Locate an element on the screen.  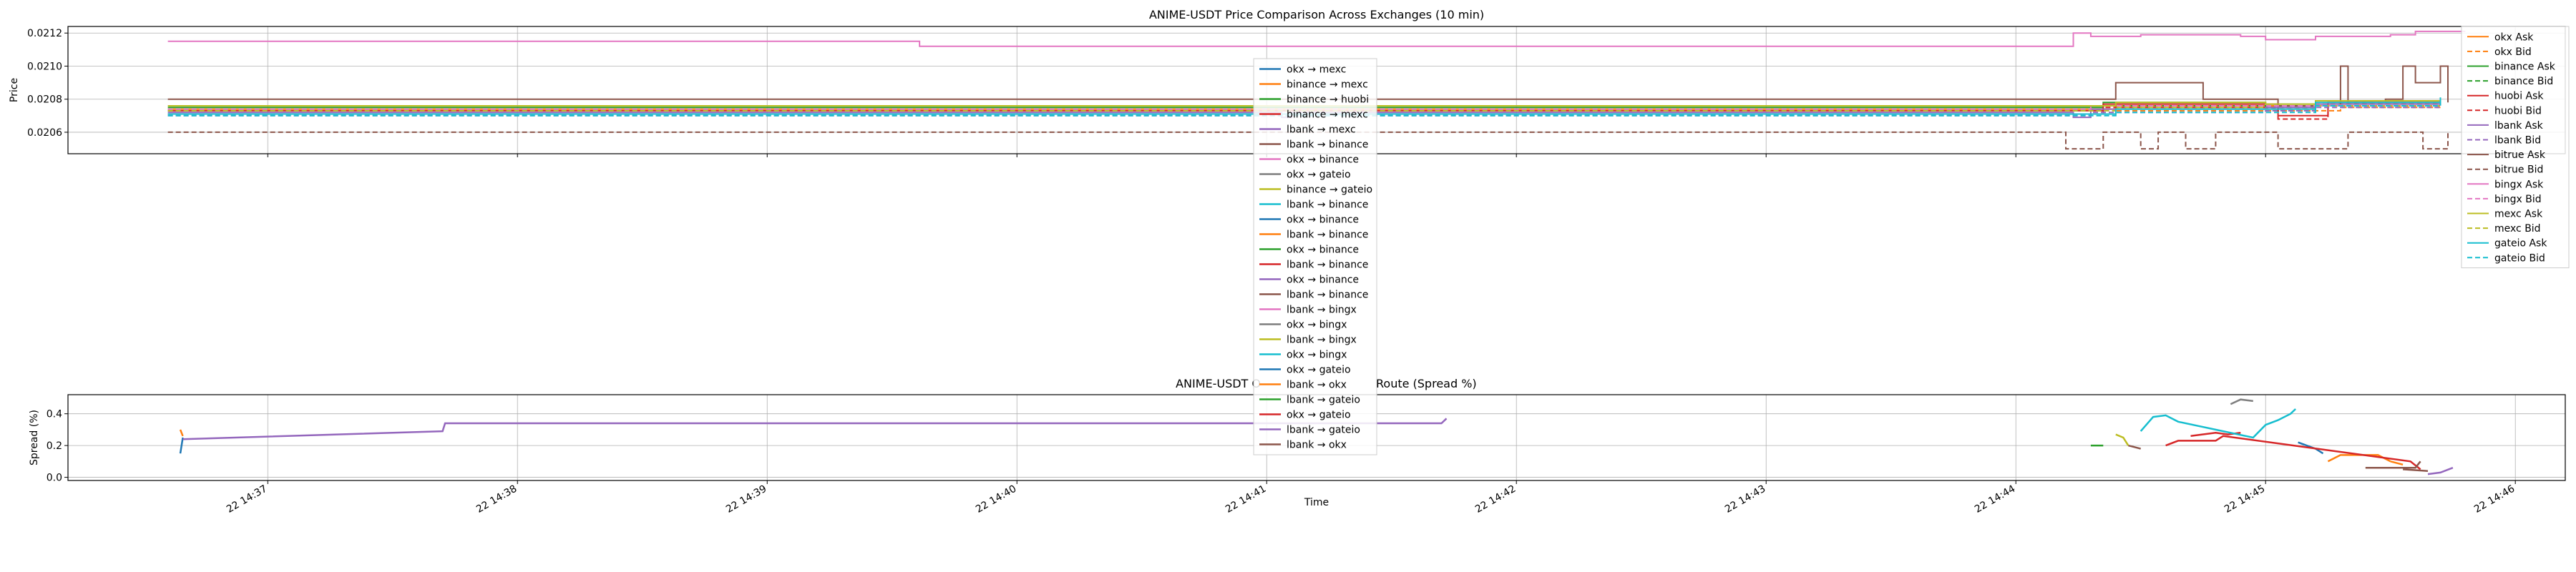
legend-label: bitrue Ask is located at coordinates (2520, 155).